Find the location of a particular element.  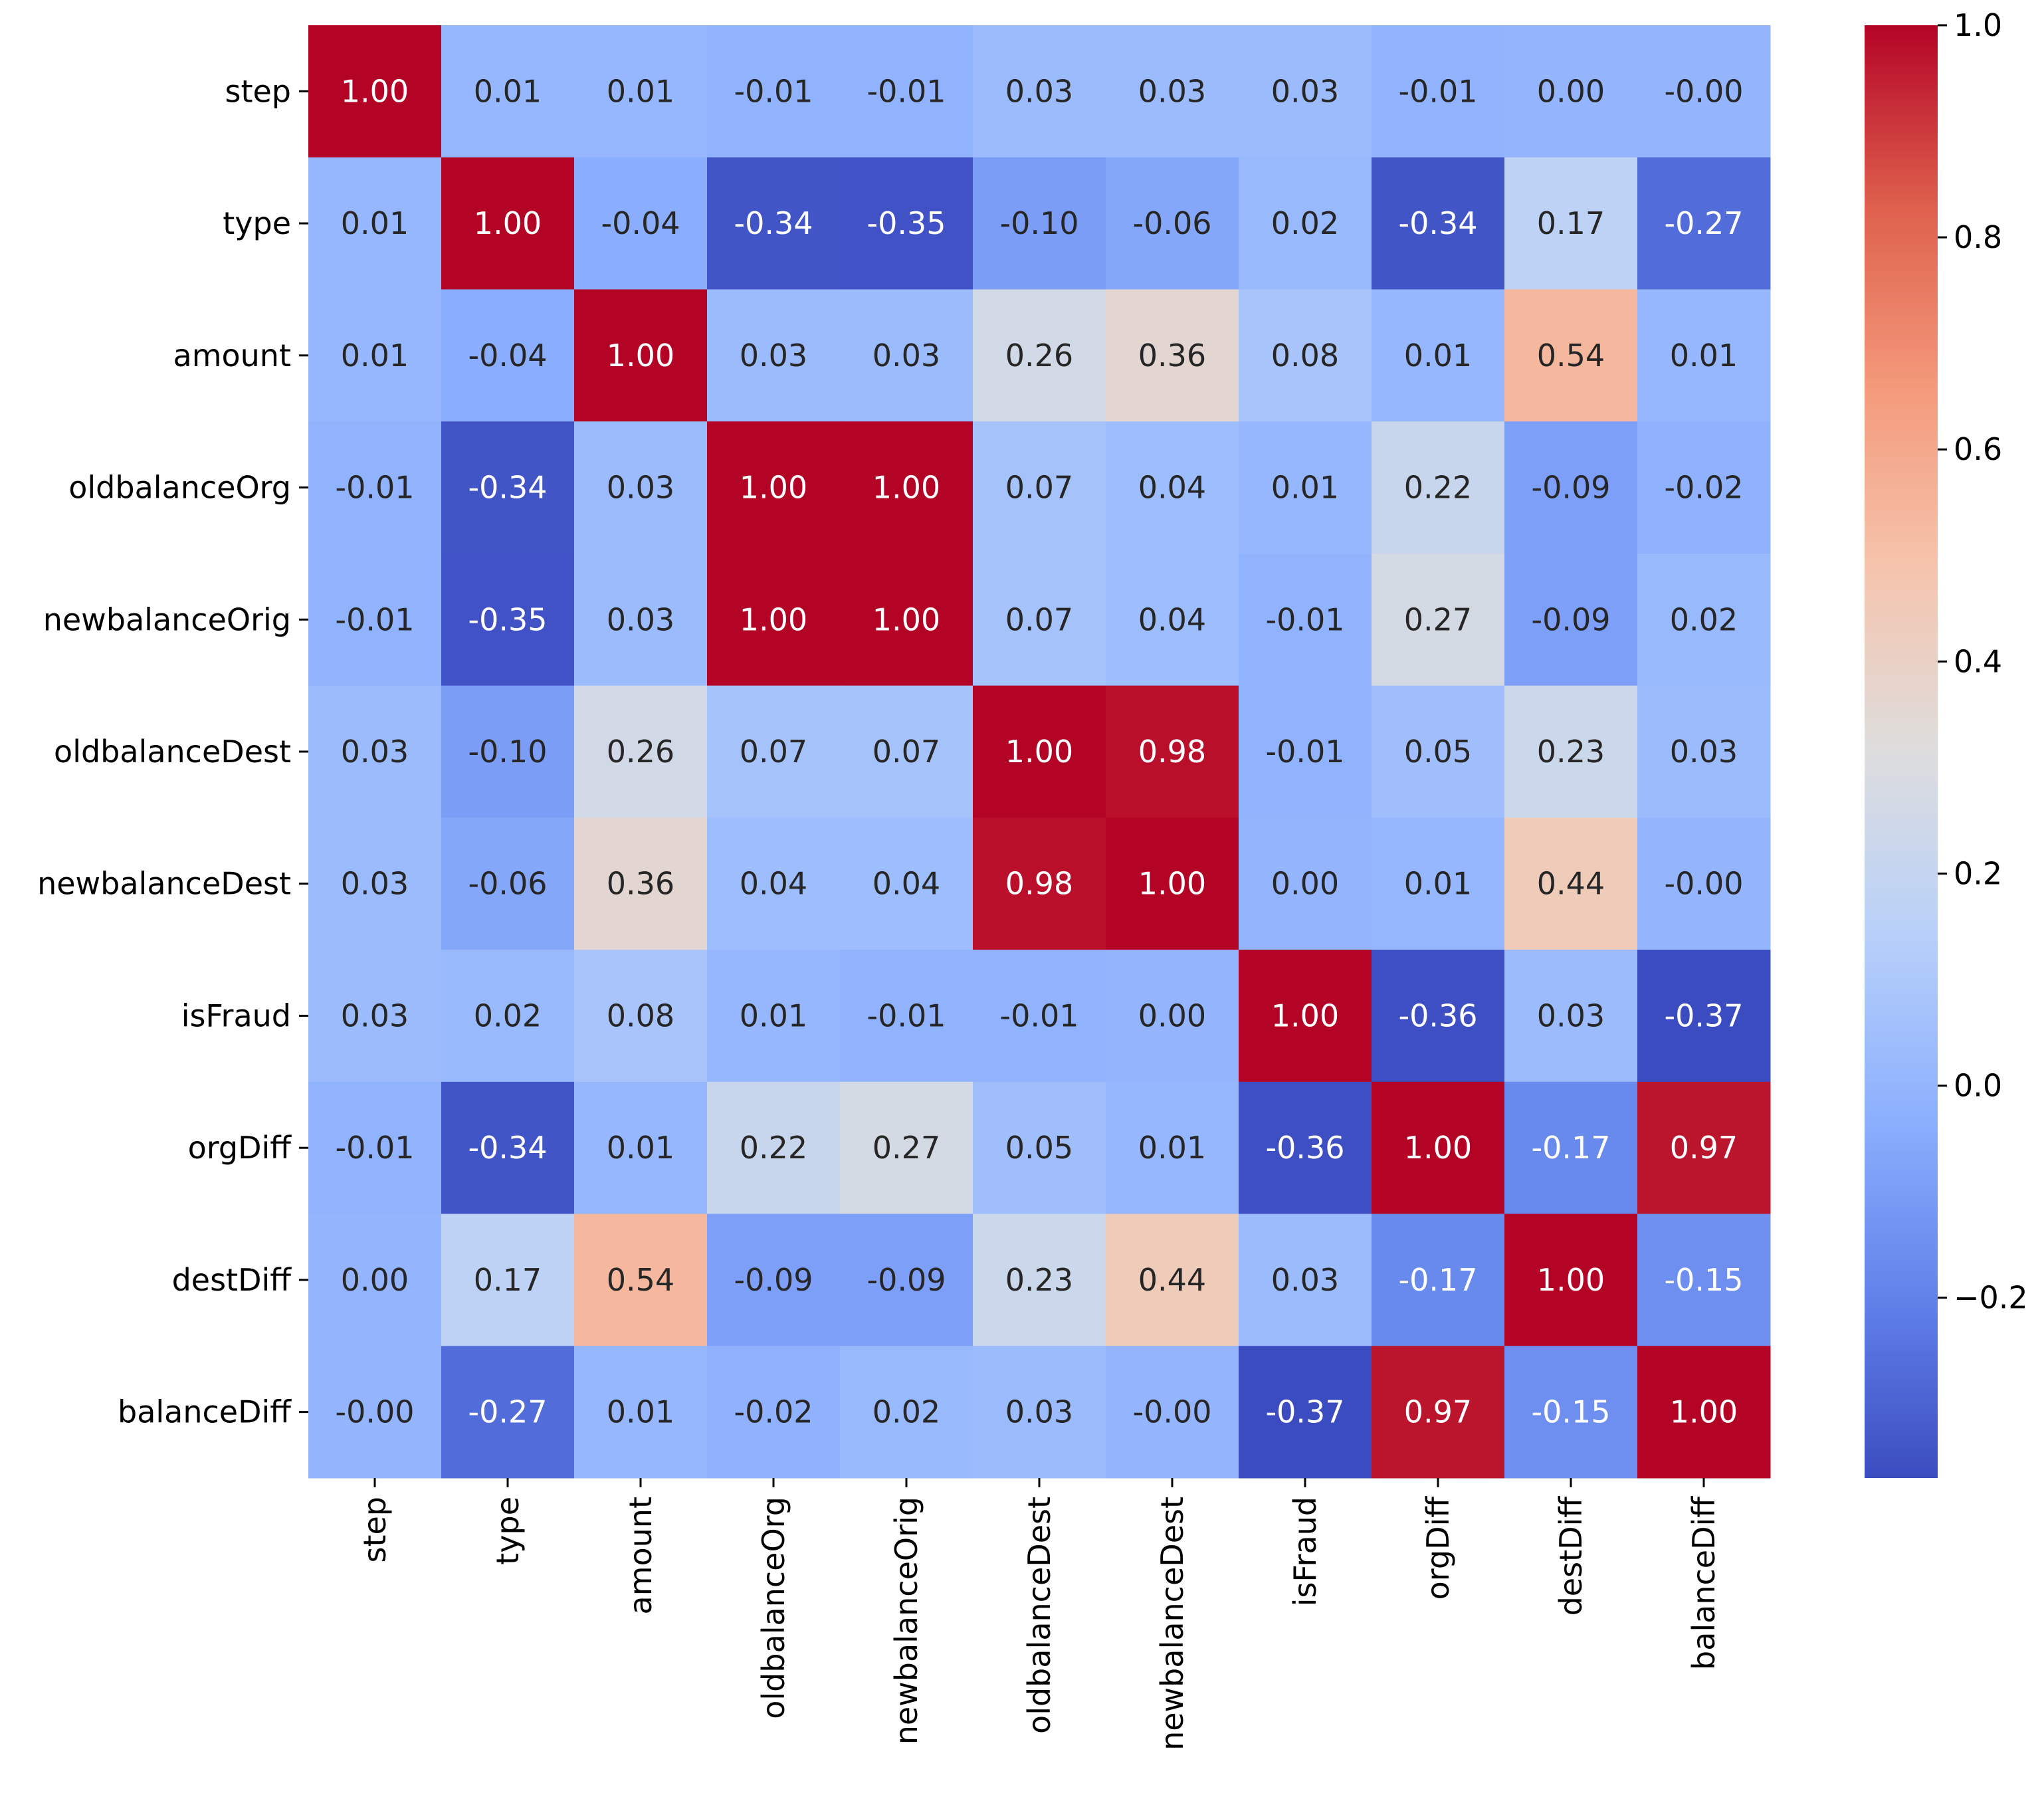

heatmap-cell-label: 0.04 is located at coordinates (773, 884).